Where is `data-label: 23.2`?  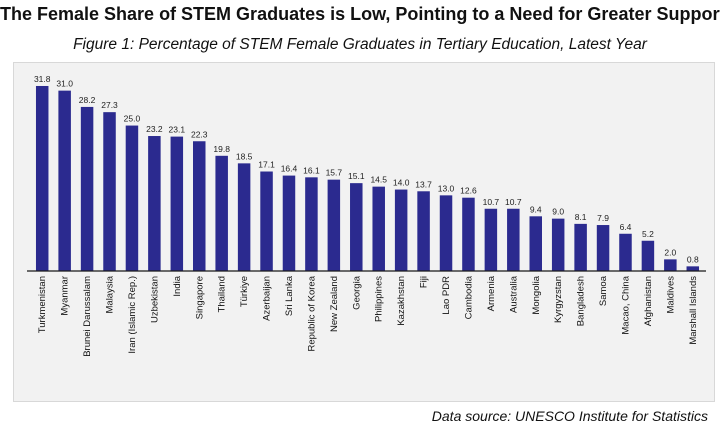
data-label: 23.2 is located at coordinates (154, 129).